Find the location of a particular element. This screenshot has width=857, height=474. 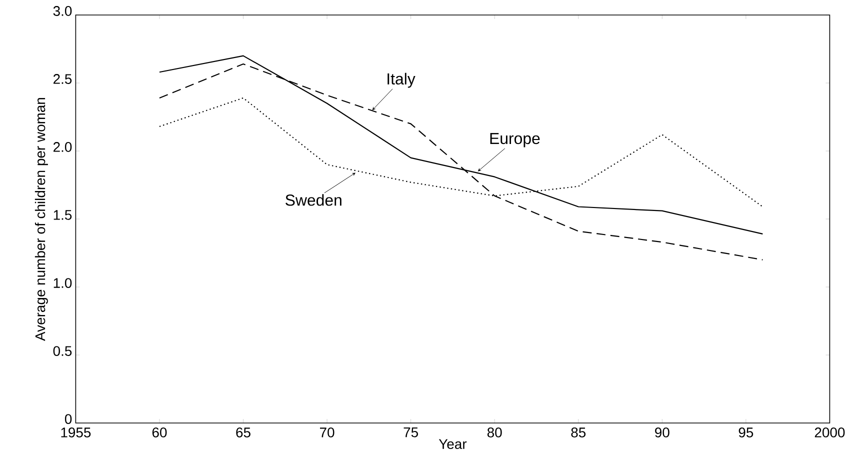

x-tick-label: 2000 is located at coordinates (829, 433).